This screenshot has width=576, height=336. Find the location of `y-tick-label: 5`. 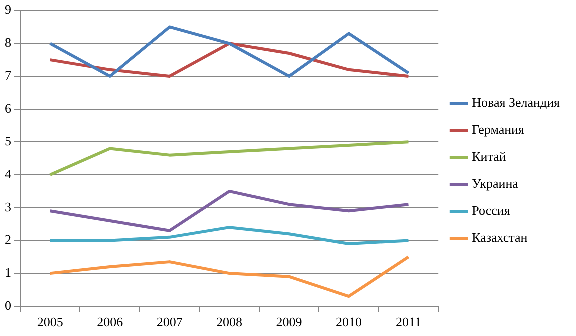

y-tick-label: 5 is located at coordinates (8, 141).